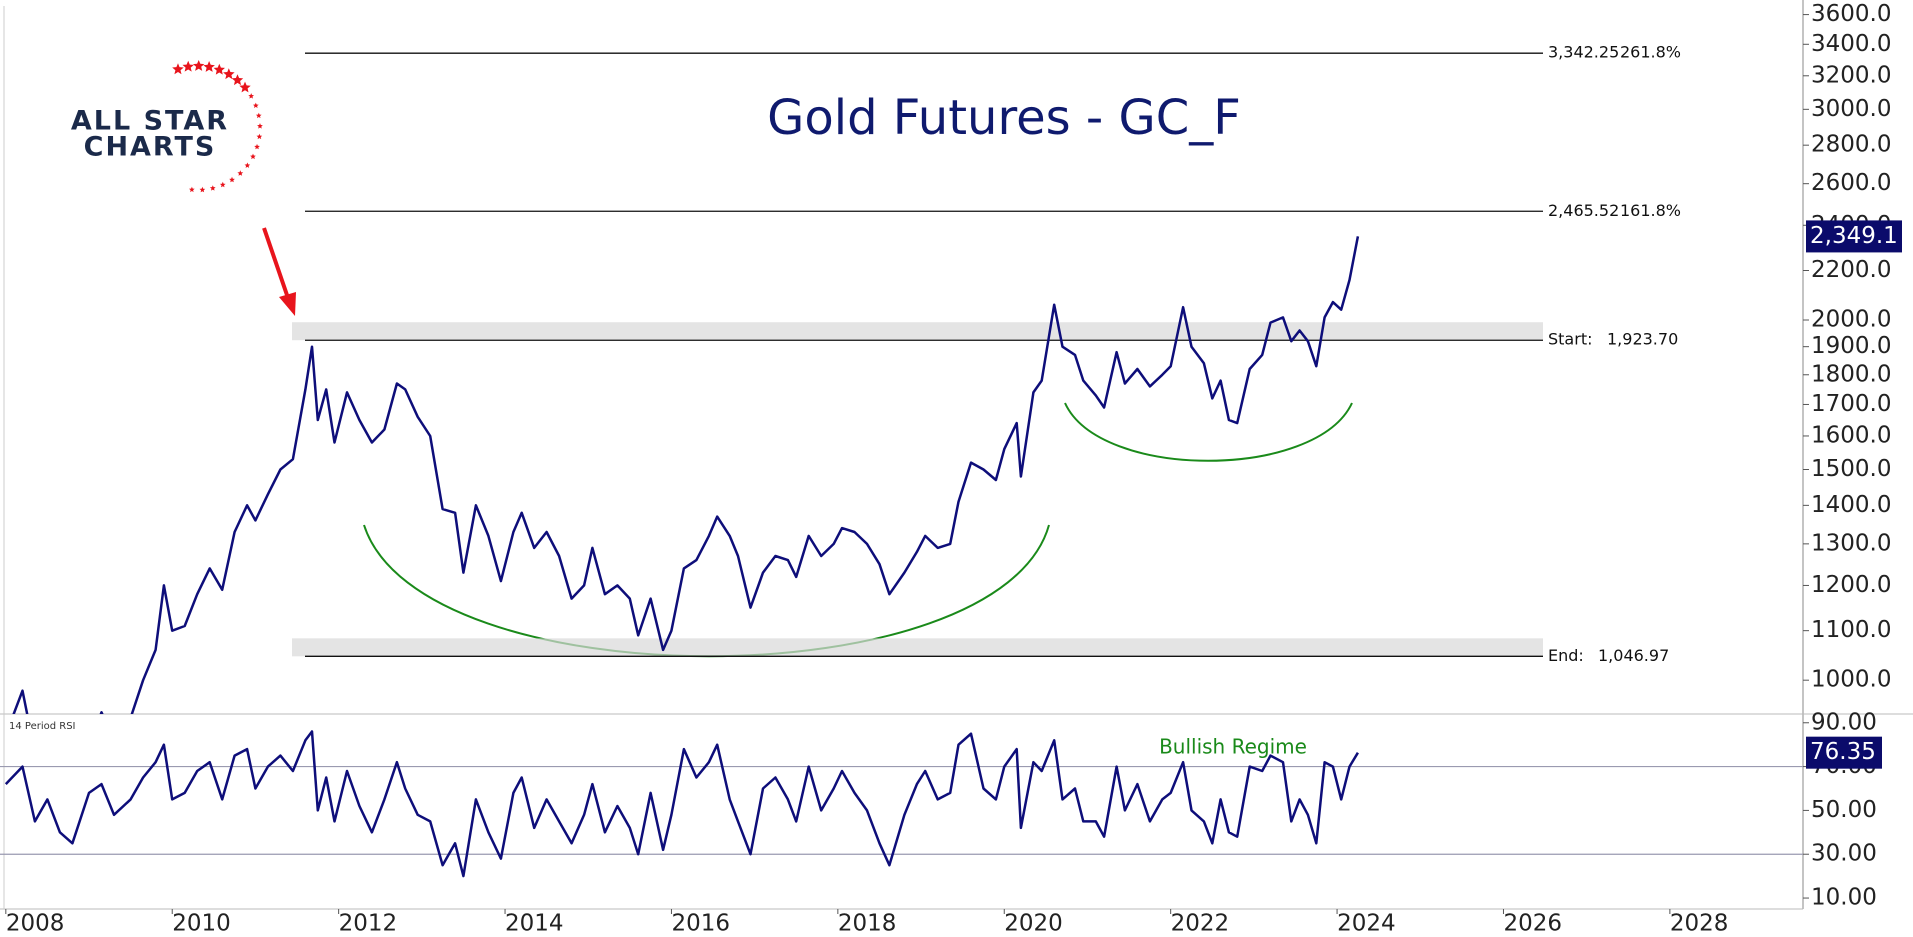 This screenshot has height=937, width=1913. Describe the element at coordinates (1844, 810) in the screenshot. I see `y-tick-label: 50.00` at that location.